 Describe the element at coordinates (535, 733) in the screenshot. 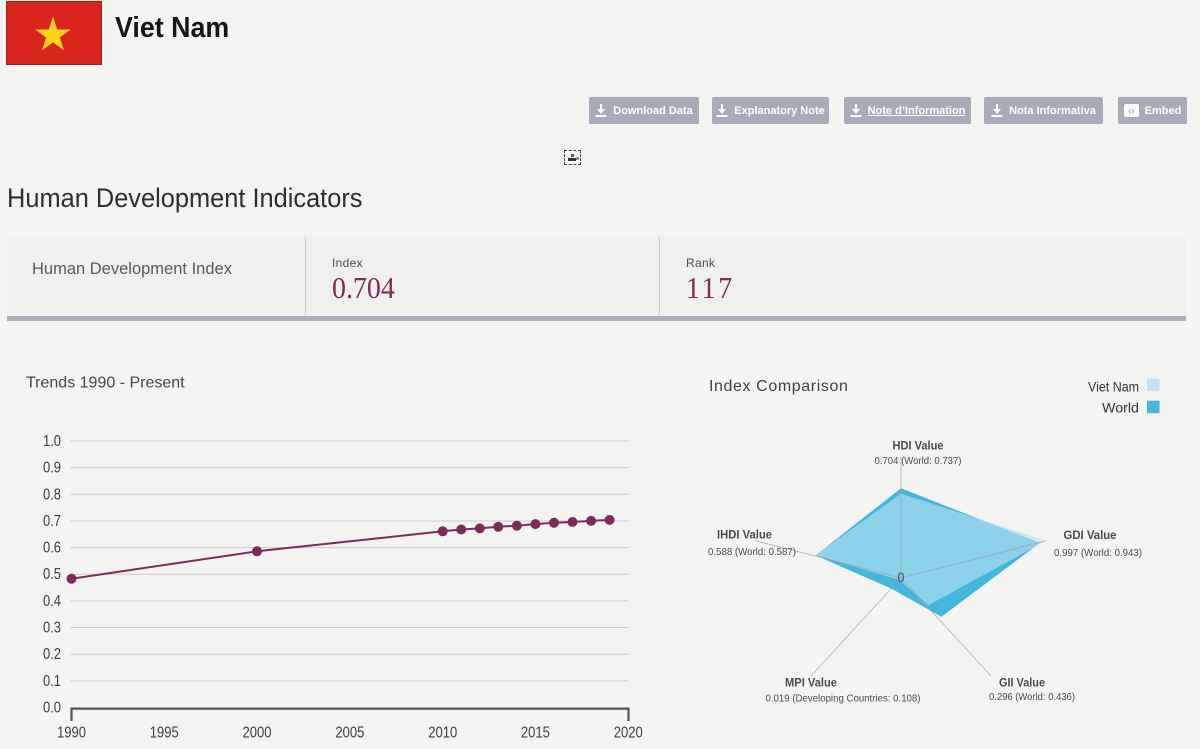

I see `svg-text: 2015` at that location.